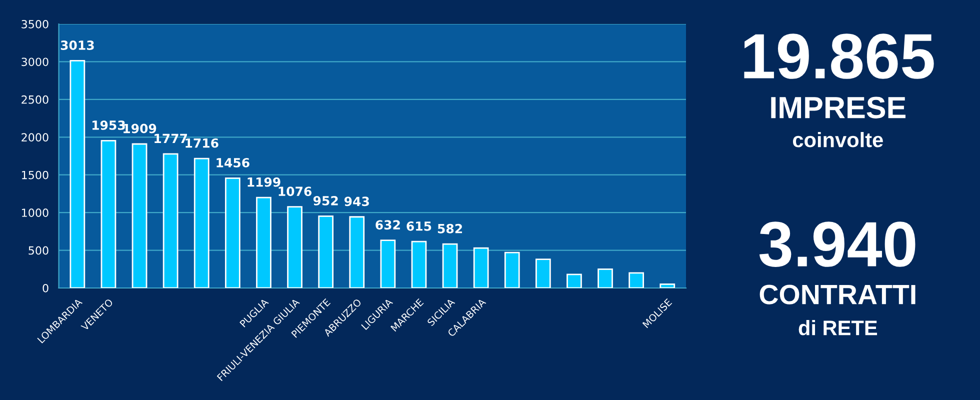 The height and width of the screenshot is (400, 980). I want to click on y-tick-label: 3500, so click(35, 24).